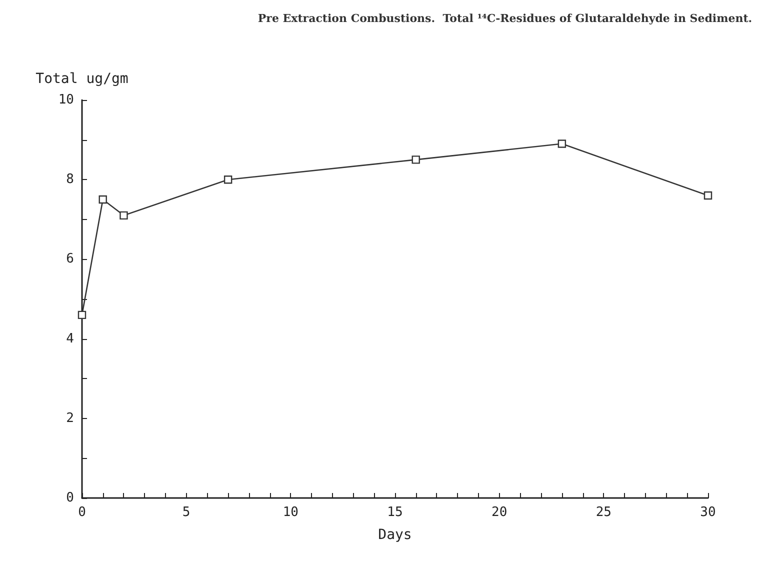 The image size is (772, 561). I want to click on x-tick-label: 25, so click(604, 512).